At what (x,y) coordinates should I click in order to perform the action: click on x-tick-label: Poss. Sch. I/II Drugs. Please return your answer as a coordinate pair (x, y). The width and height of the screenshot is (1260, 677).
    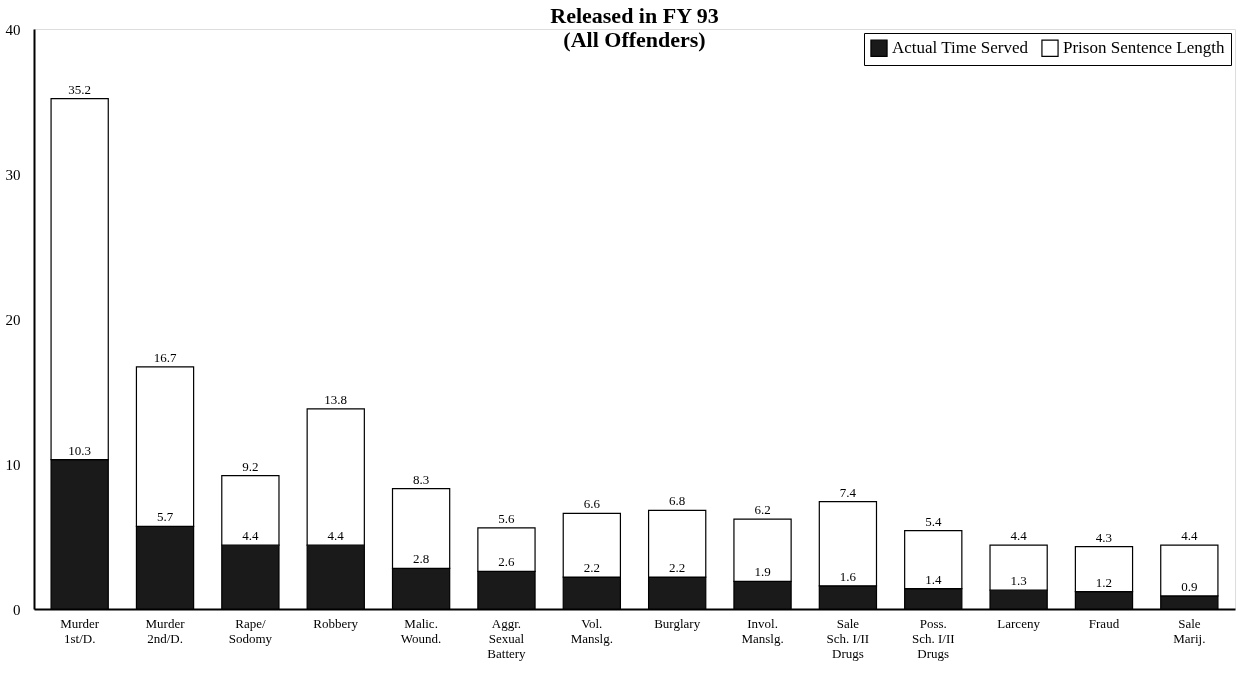
    Looking at the image, I should click on (933, 638).